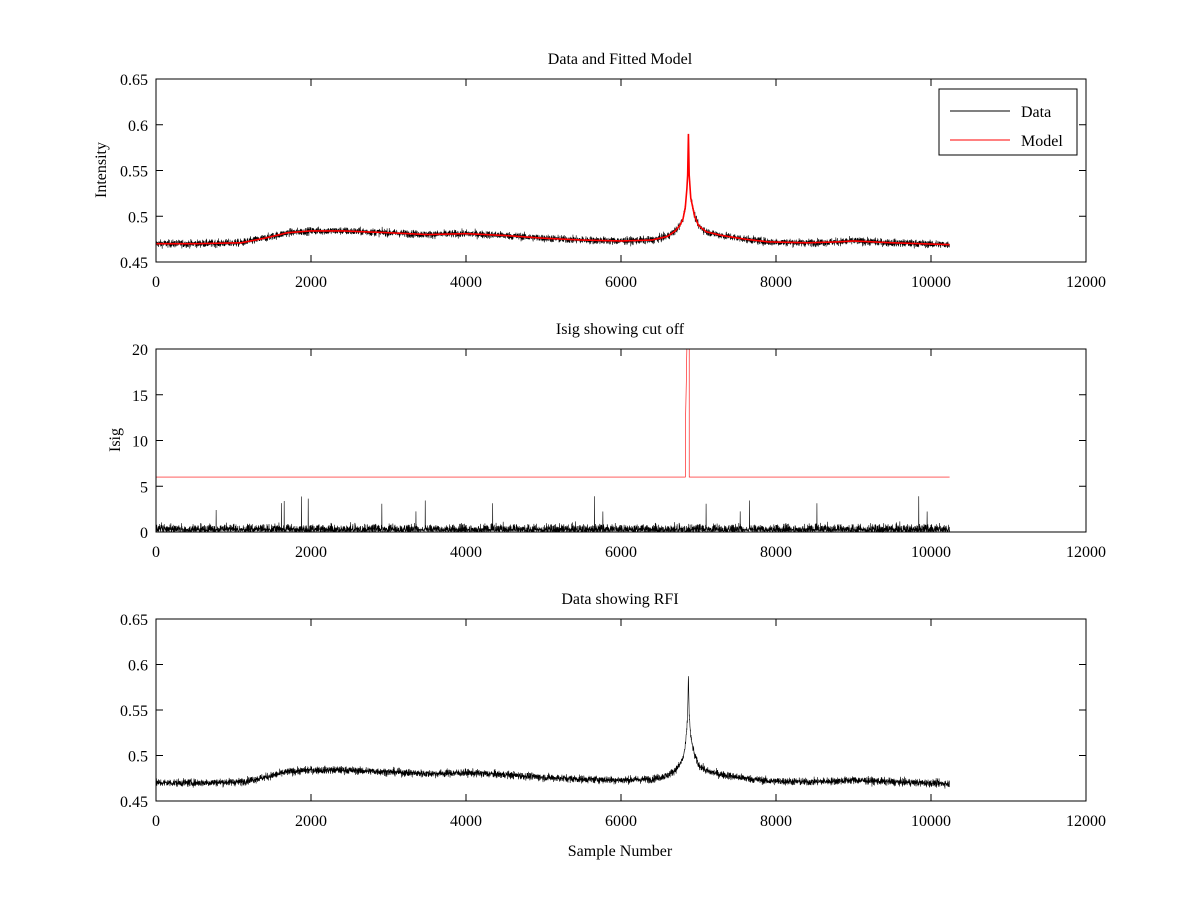 Image resolution: width=1200 pixels, height=905 pixels. What do you see at coordinates (144, 533) in the screenshot?
I see `y-tick-label: 0` at bounding box center [144, 533].